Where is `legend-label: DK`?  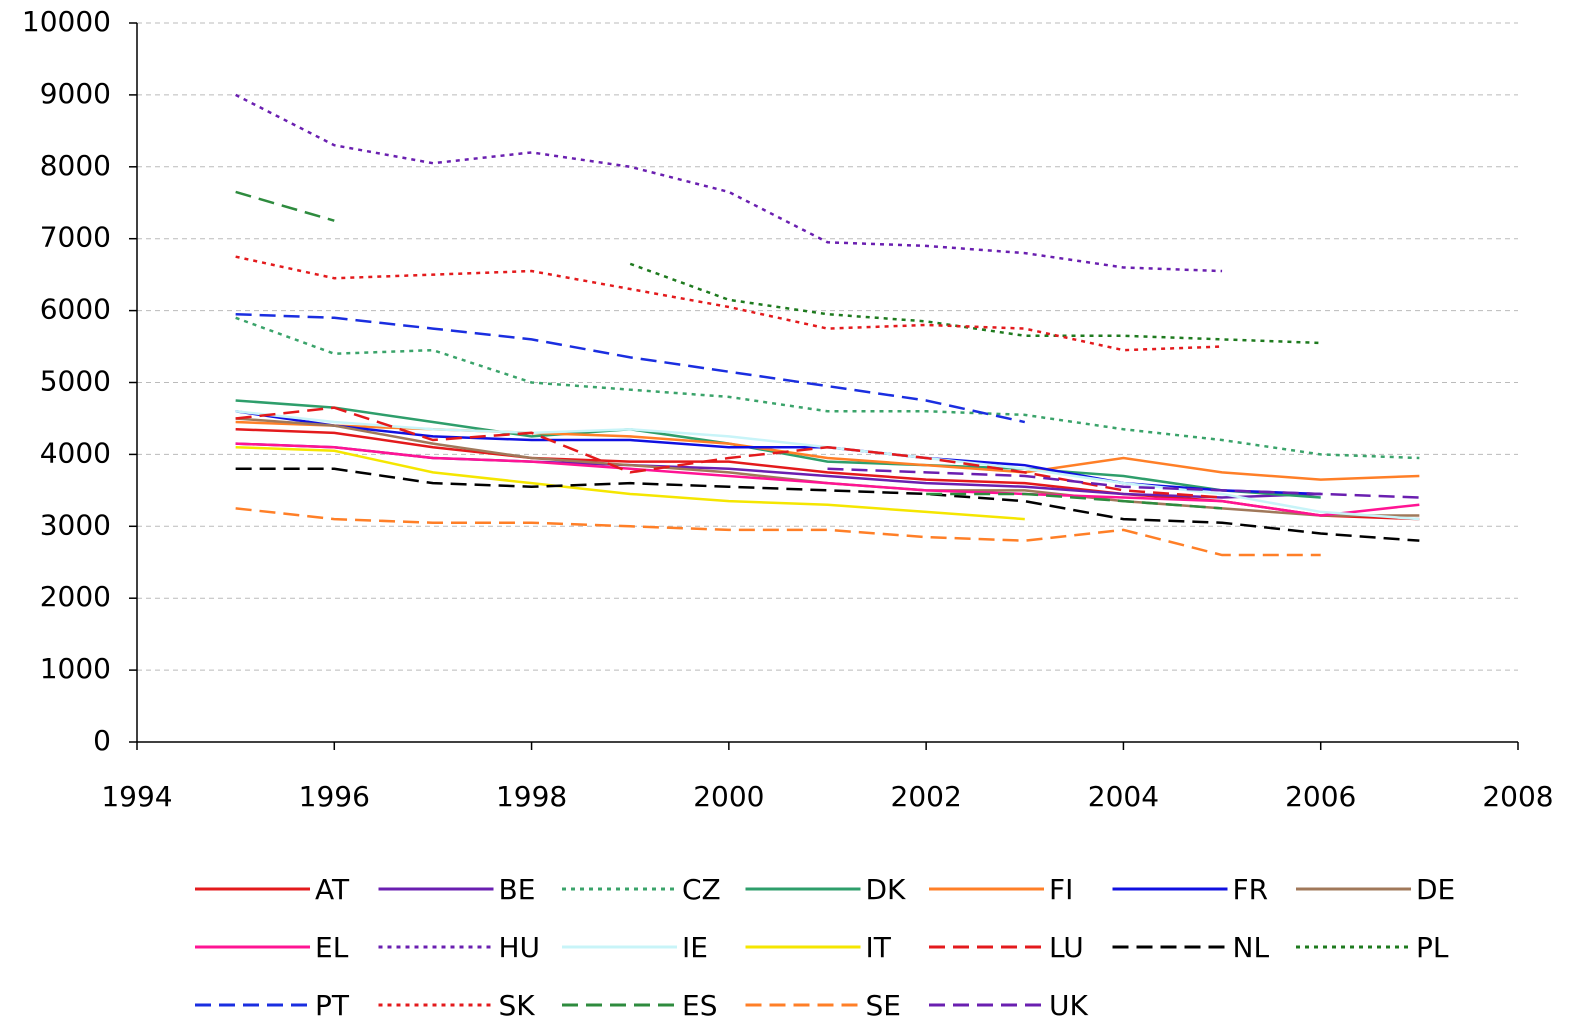
legend-label: DK is located at coordinates (886, 889).